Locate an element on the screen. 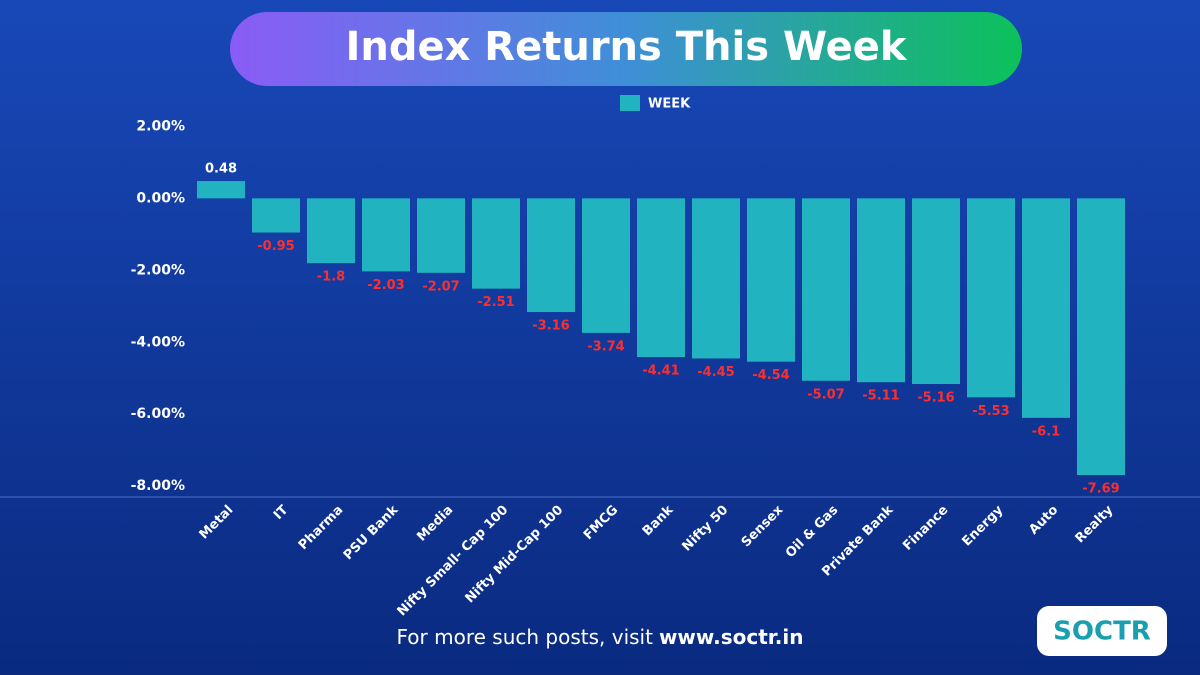 The height and width of the screenshot is (675, 1200). legend-label: WEEK is located at coordinates (669, 104).